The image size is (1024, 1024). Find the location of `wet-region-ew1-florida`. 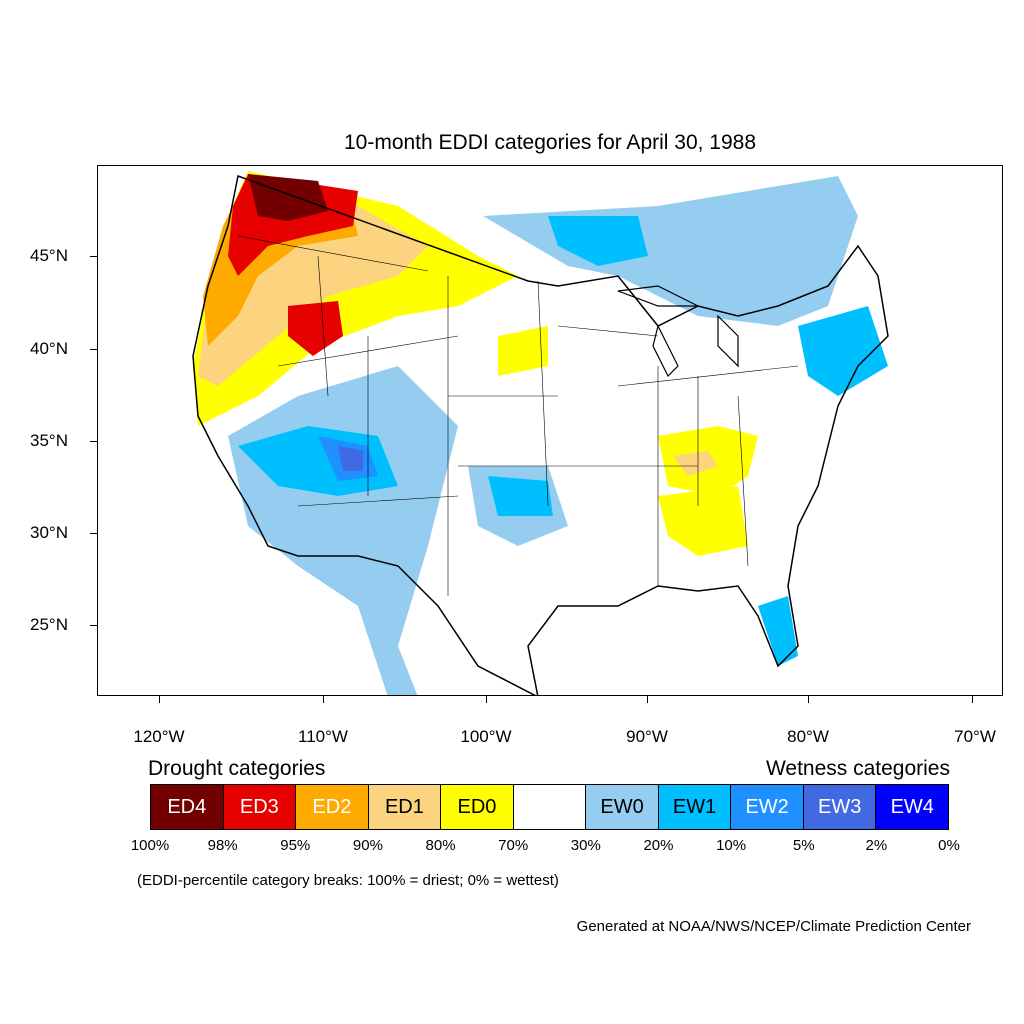

wet-region-ew1-florida is located at coordinates (778, 631).